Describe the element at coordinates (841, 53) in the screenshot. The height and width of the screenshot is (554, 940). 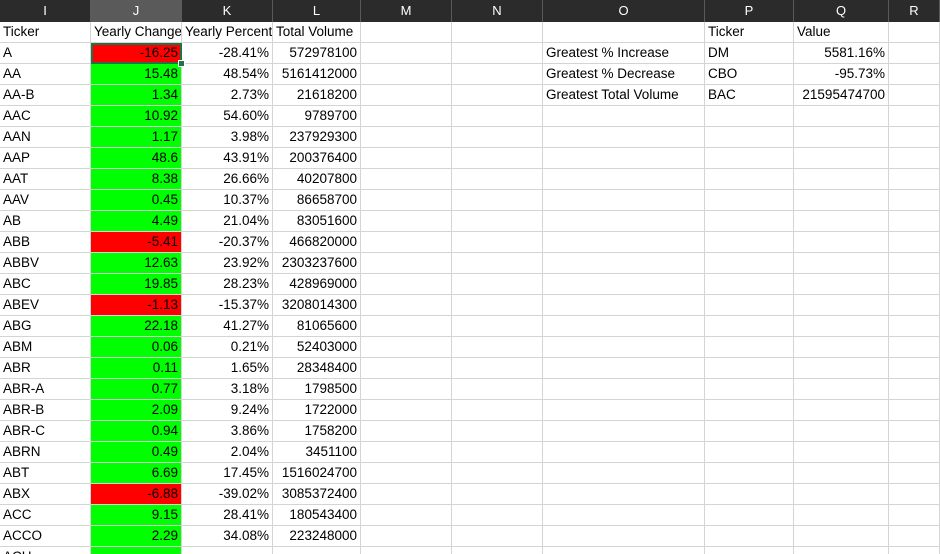
I see `summary-value-cell: 5581.16%` at that location.